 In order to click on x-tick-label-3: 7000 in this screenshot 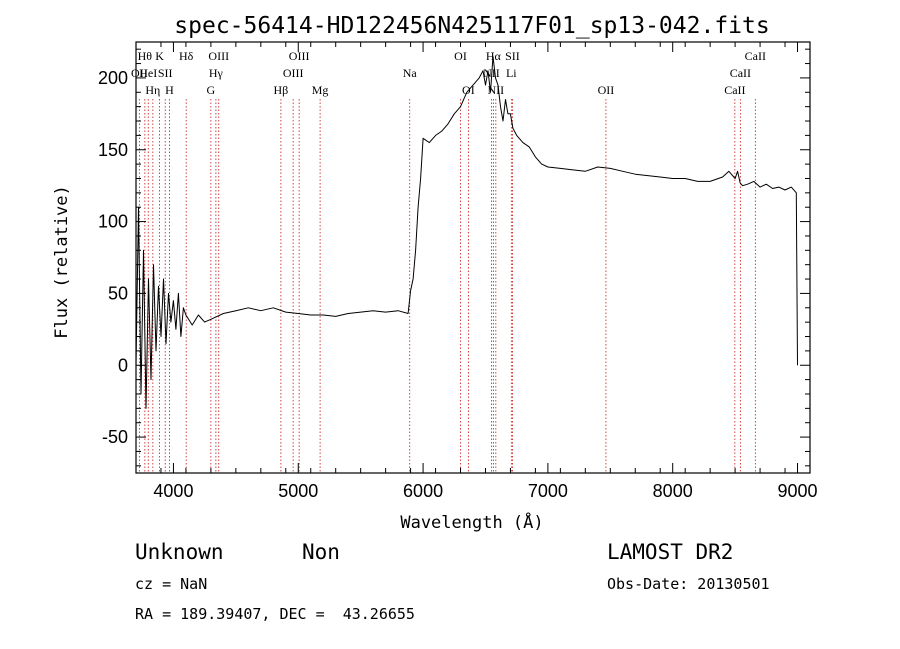, I will do `click(548, 491)`.